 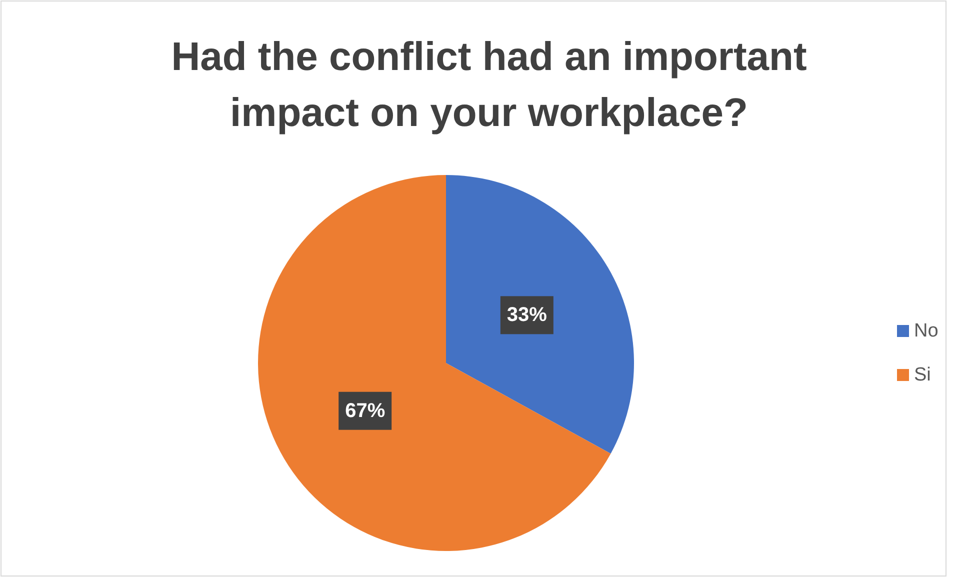 What do you see at coordinates (489, 85) in the screenshot?
I see `chart-title: Had the conflict had an important impact on your workplace?` at bounding box center [489, 85].